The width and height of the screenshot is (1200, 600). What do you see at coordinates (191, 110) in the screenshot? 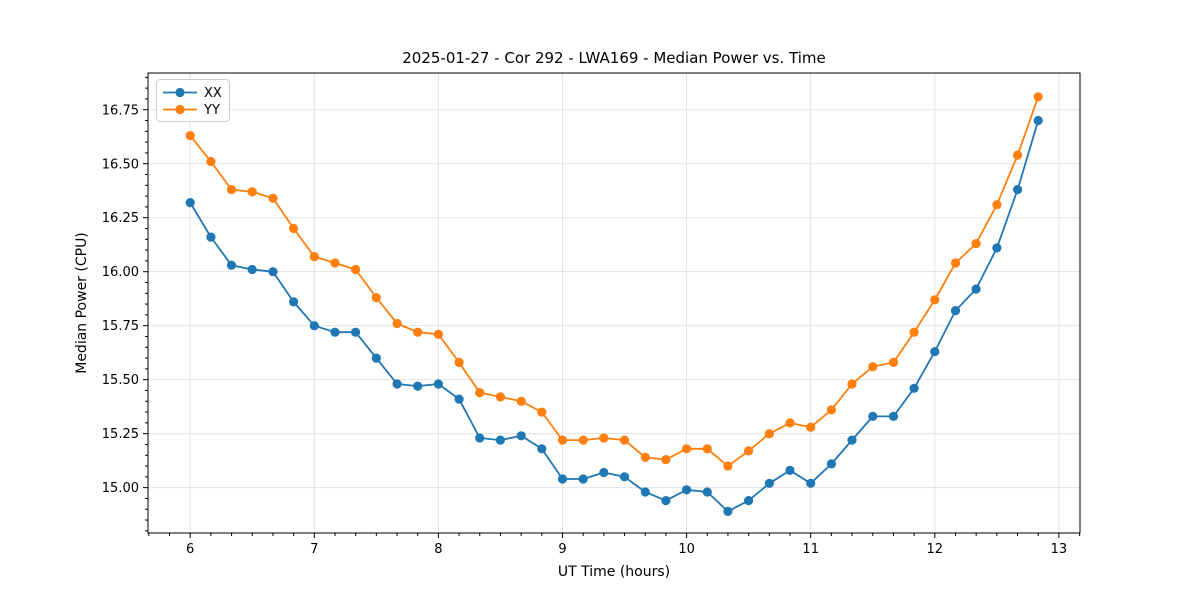
I see `legend-entry-yy: YY` at bounding box center [191, 110].